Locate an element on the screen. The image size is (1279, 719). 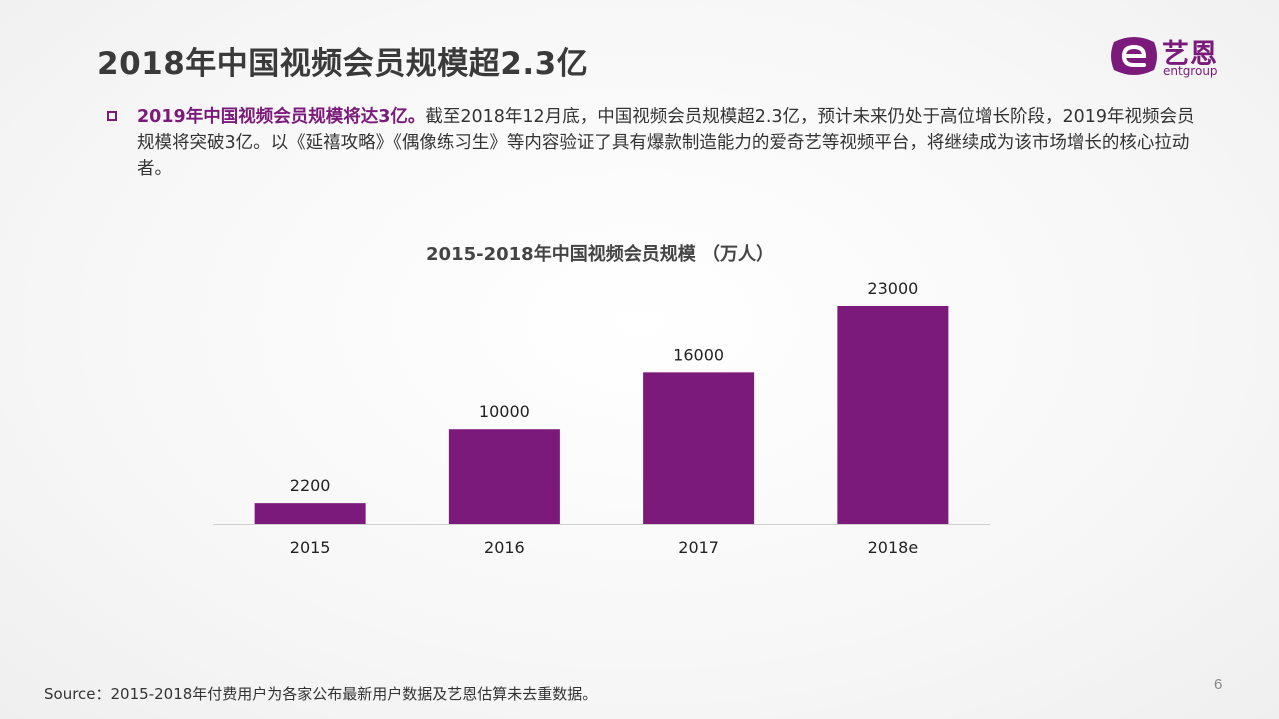
data-label-2016: 10000 is located at coordinates (504, 411).